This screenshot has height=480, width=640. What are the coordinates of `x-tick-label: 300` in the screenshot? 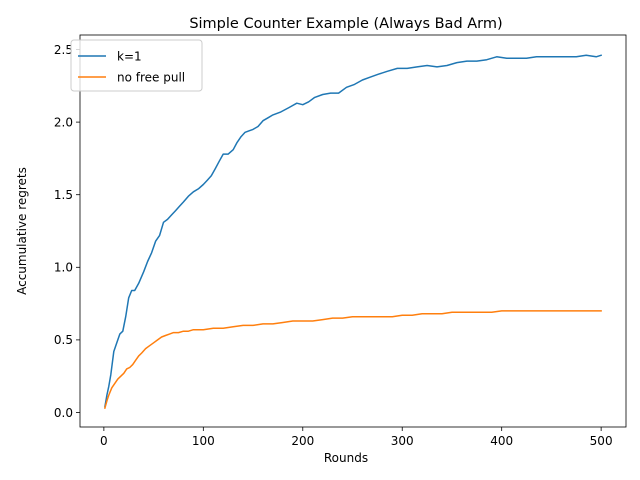 It's located at (402, 441).